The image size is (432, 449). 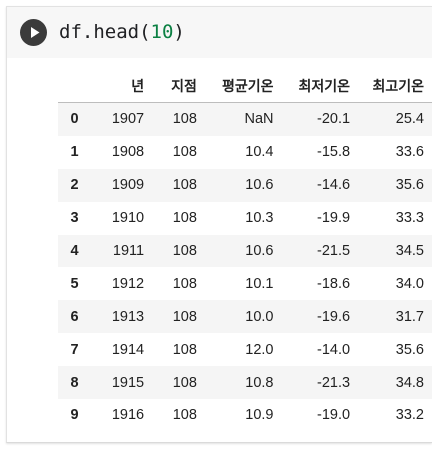 What do you see at coordinates (334, 382) in the screenshot?
I see `cell-min-temp: -21.3` at bounding box center [334, 382].